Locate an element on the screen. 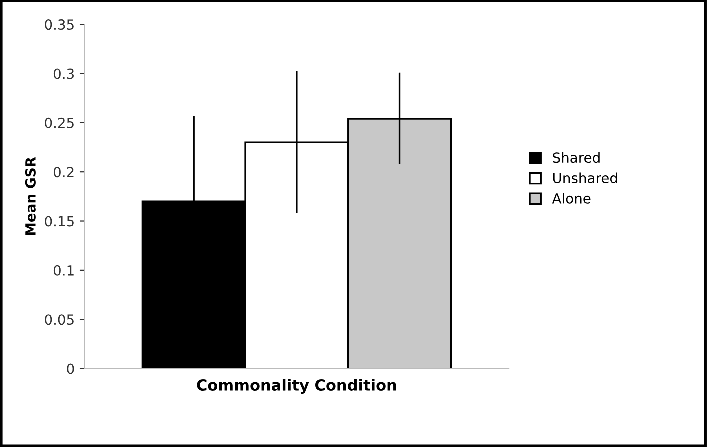 Image resolution: width=707 pixels, height=447 pixels. y-tick-label: 0.15 is located at coordinates (59, 221).